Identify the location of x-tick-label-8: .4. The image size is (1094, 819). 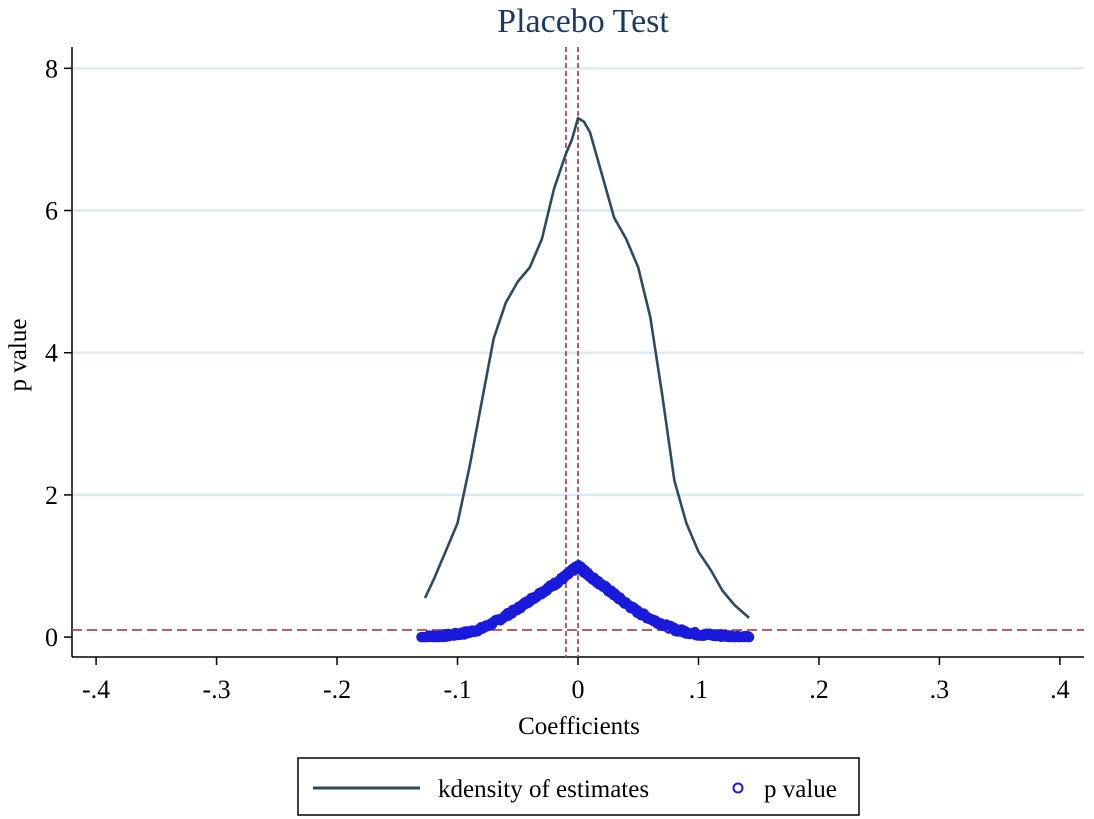
(1060, 689).